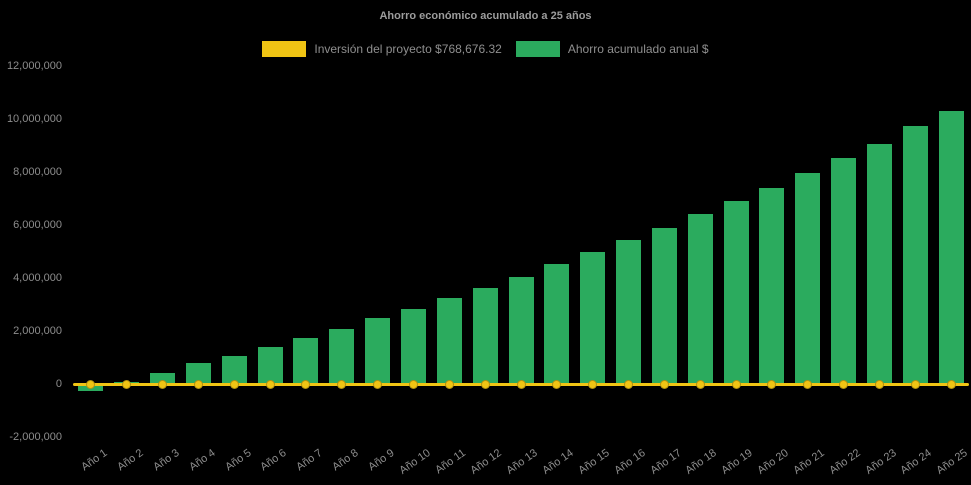 The width and height of the screenshot is (971, 485). Describe the element at coordinates (701, 462) in the screenshot. I see `x-tick-label: Año 18` at that location.